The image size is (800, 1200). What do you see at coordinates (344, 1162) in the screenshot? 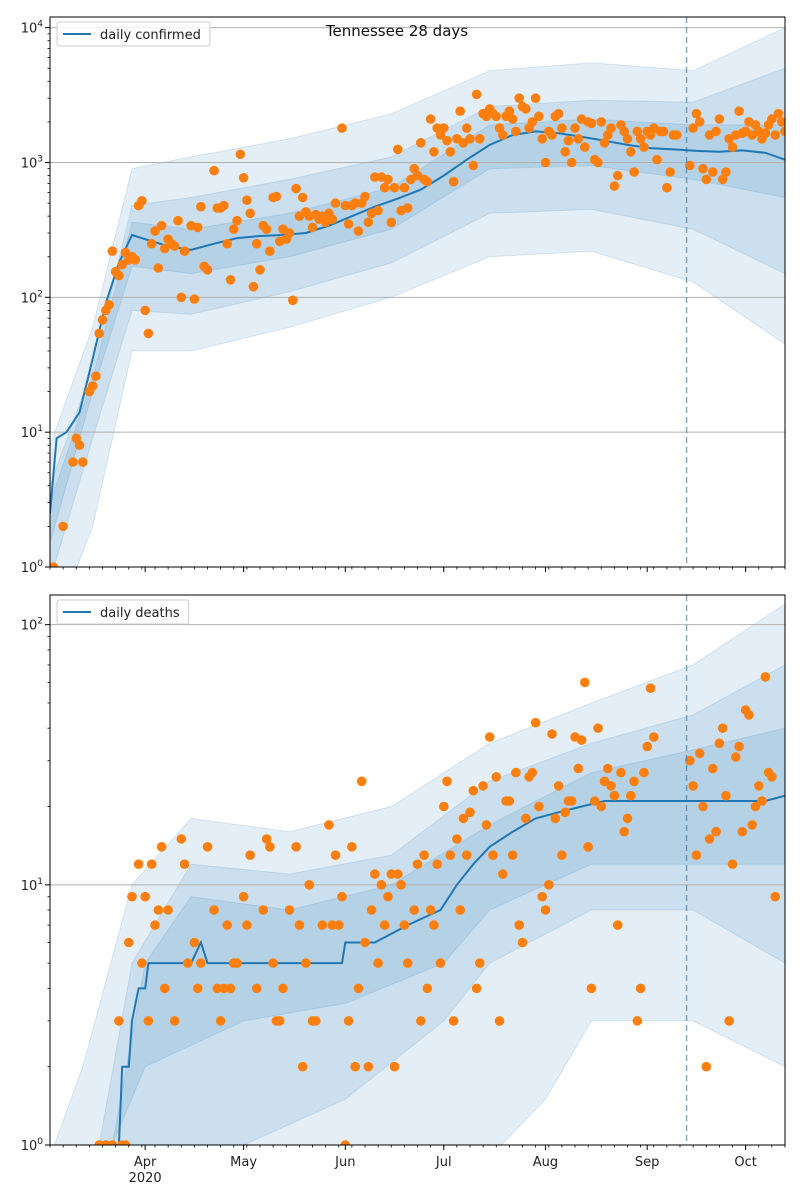
I see `x-tick-label: Jun` at bounding box center [344, 1162].